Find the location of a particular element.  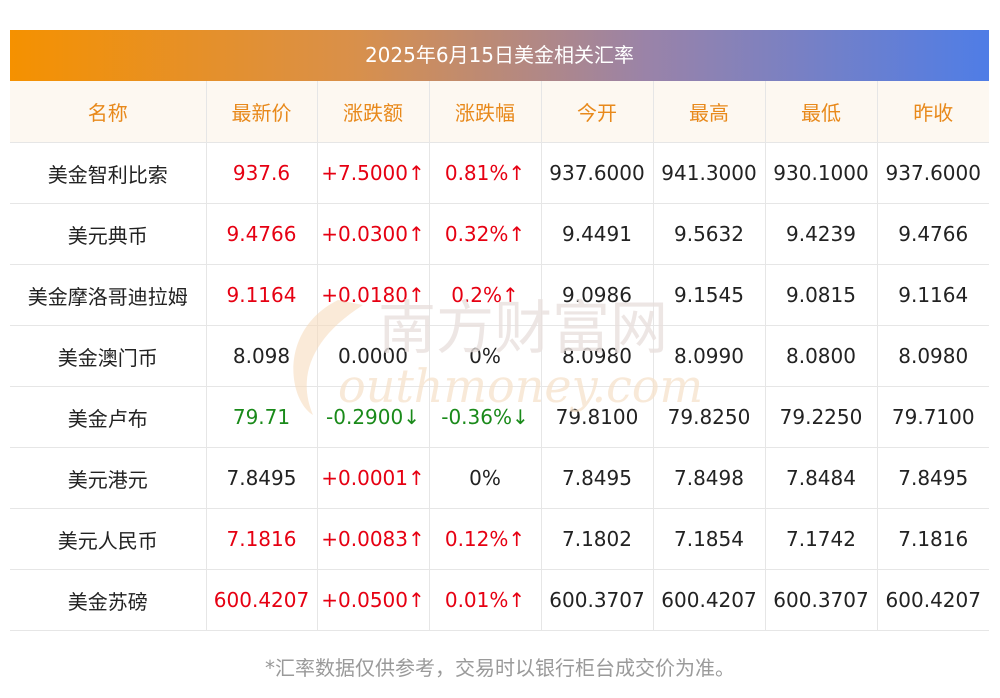

col-header-change: 涨跌额 is located at coordinates (373, 112).